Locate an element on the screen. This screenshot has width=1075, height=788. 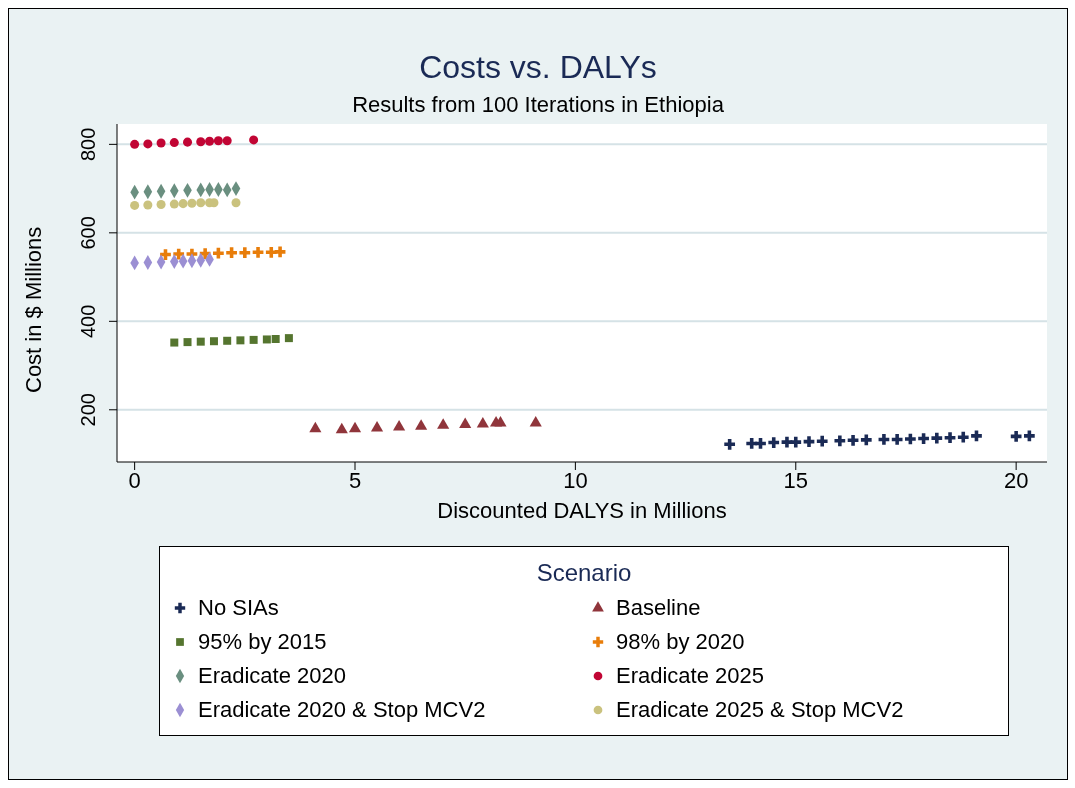
y-axis-title: Cost in $ Millions is located at coordinates (33, 309).